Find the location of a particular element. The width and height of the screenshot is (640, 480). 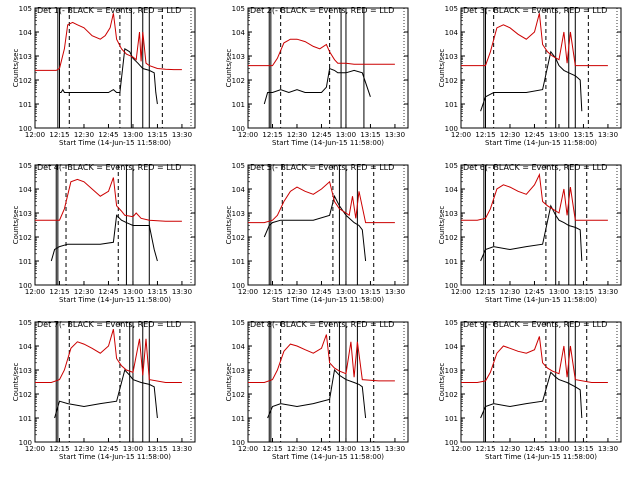

panel-title: Det 1(- BLACK = Events, RED = LLD is located at coordinates (109, 10).